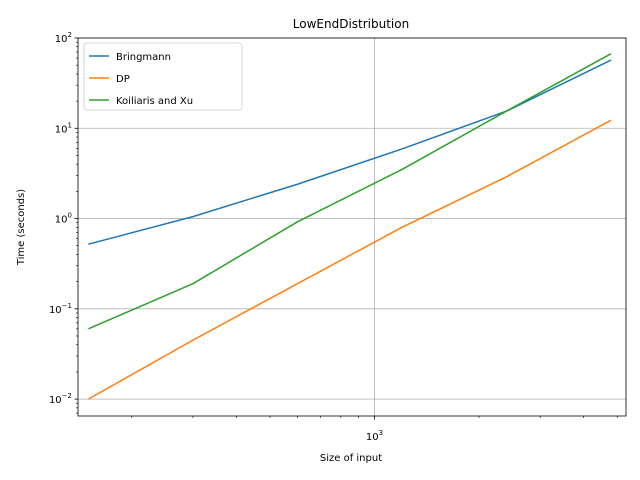 The height and width of the screenshot is (480, 640). What do you see at coordinates (154, 101) in the screenshot?
I see `legend-label-koiliaris-and-xu: Koiliaris and Xu` at bounding box center [154, 101].